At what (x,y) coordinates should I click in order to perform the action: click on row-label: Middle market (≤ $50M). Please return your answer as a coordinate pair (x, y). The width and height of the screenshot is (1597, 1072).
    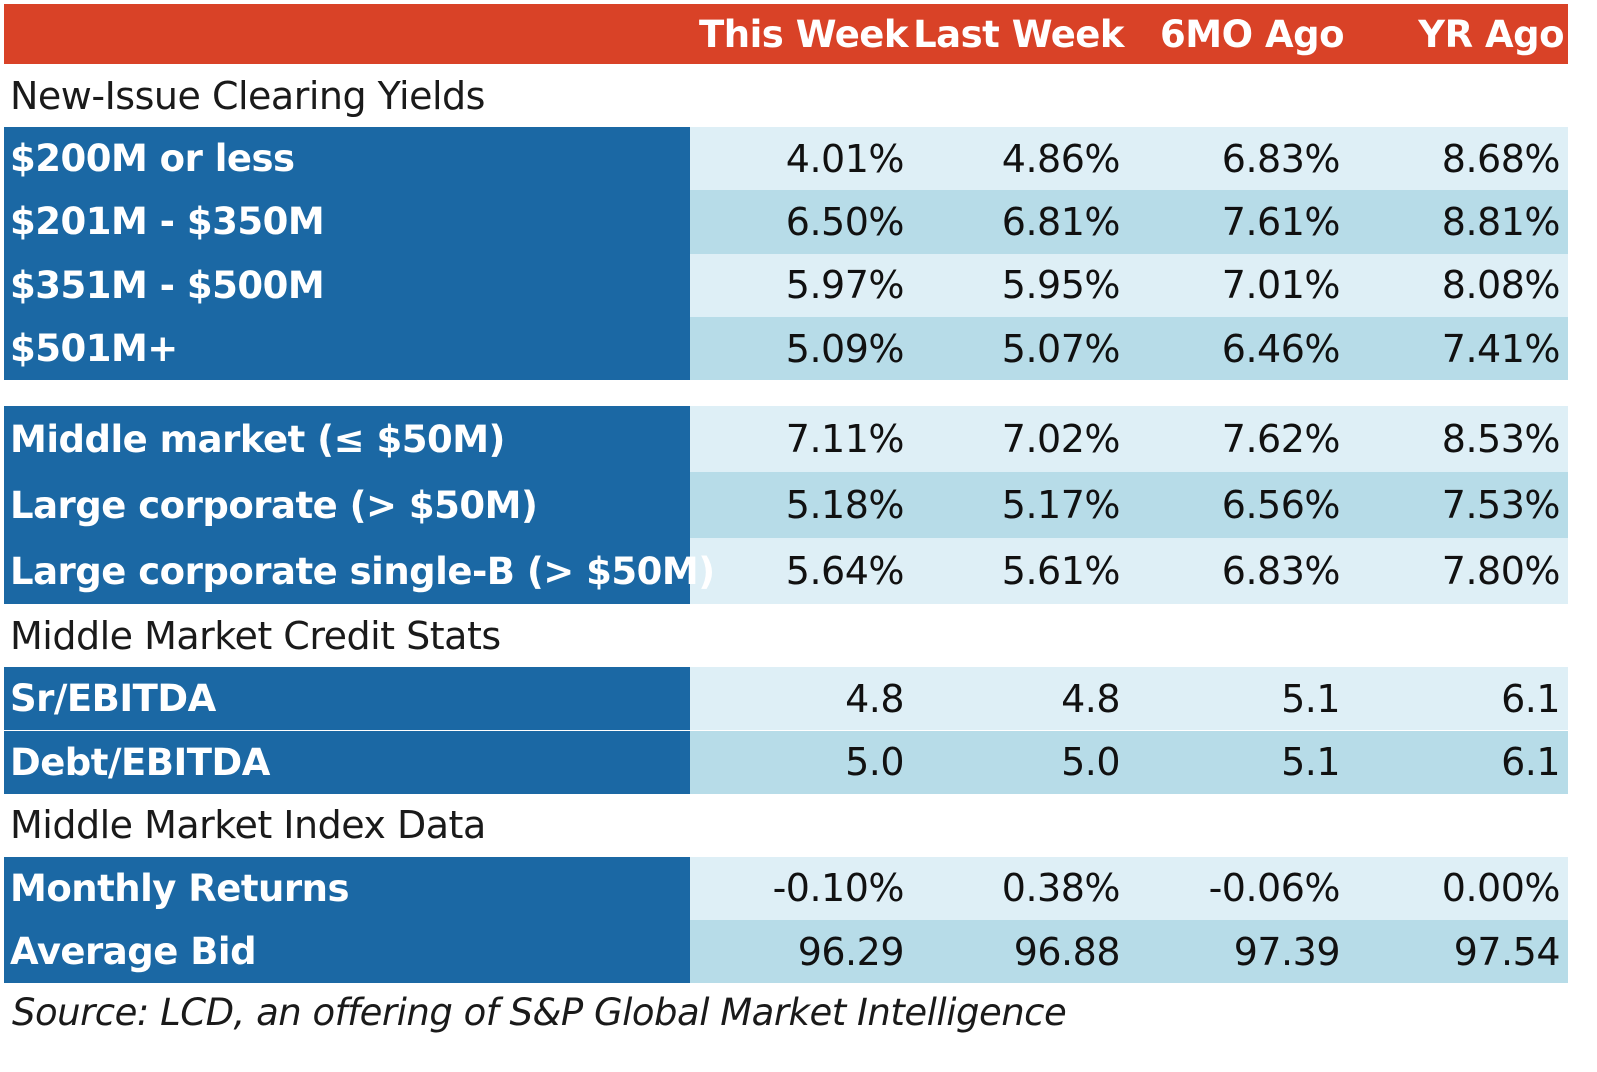
    Looking at the image, I should click on (347, 439).